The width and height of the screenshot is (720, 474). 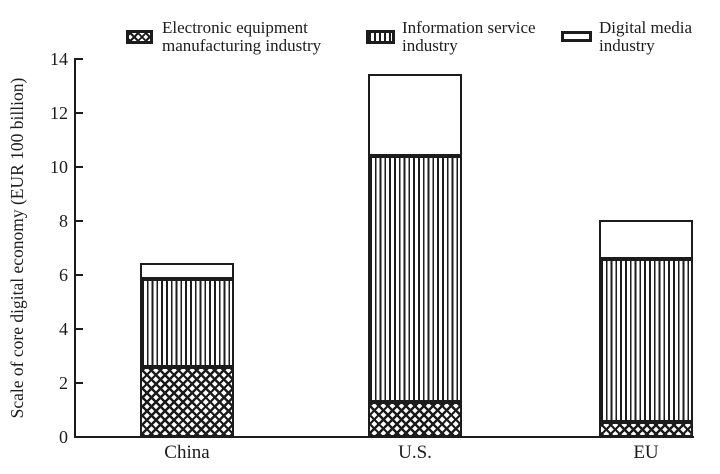 What do you see at coordinates (59, 59) in the screenshot?
I see `y-tick-label-14: 14` at bounding box center [59, 59].